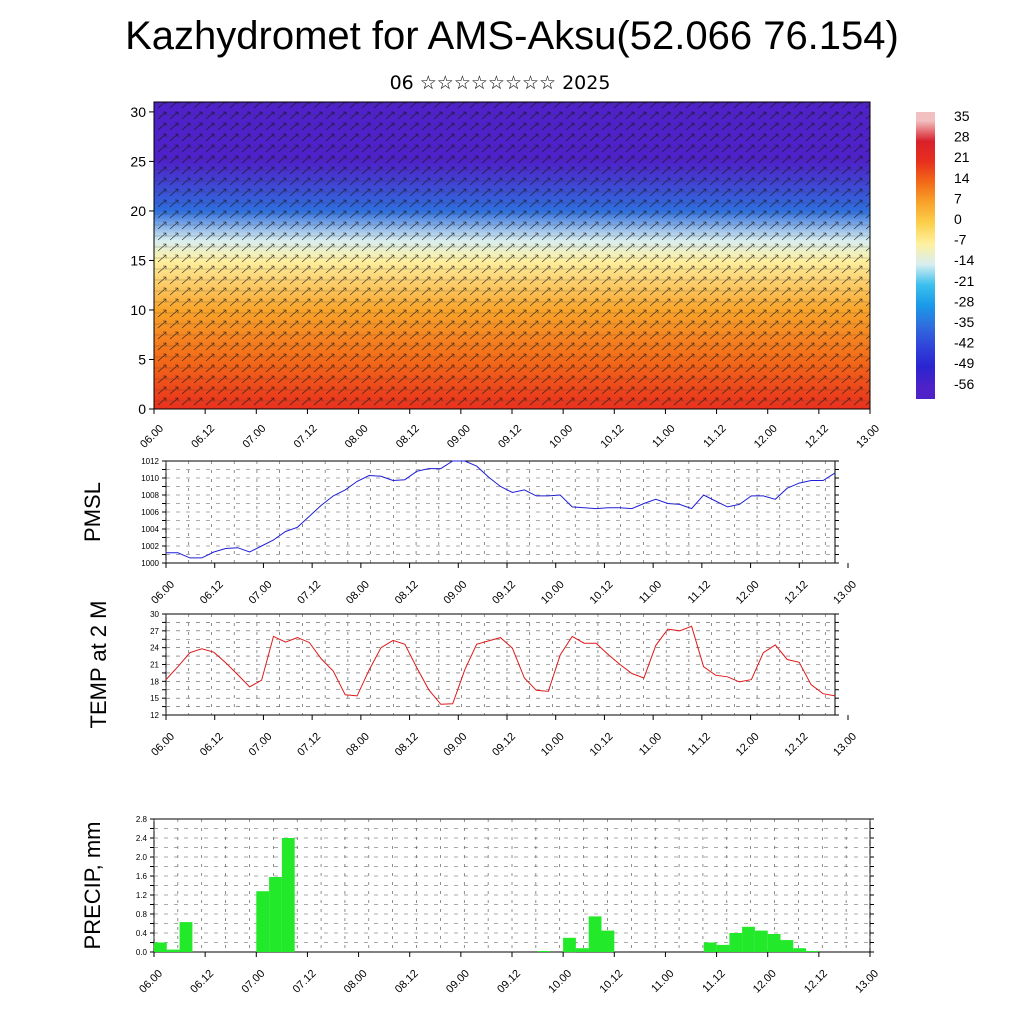 This screenshot has height=1024, width=1024. Describe the element at coordinates (964, 281) in the screenshot. I see `colorbar-label: -21` at that location.